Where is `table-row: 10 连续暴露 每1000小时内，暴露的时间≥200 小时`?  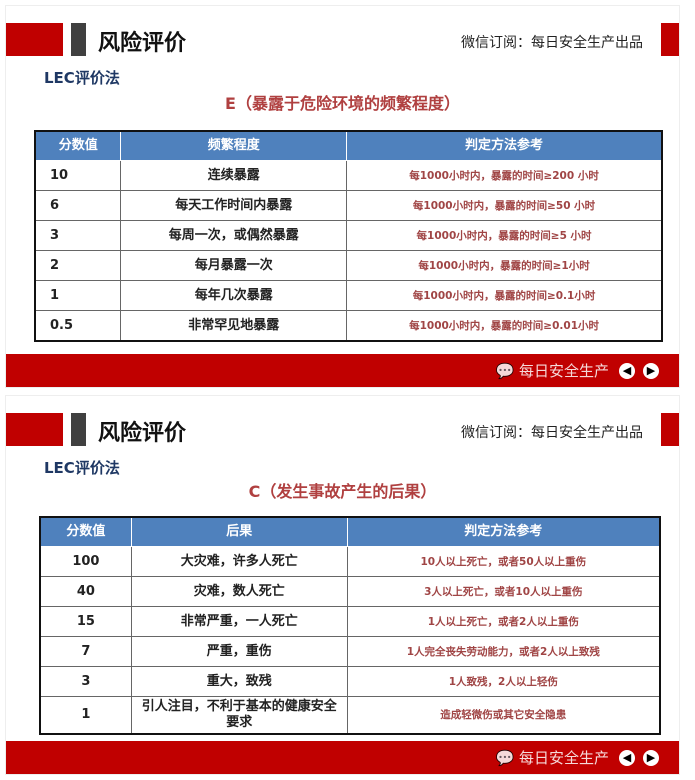
table-row: 10 连续暴露 每1000小时内，暴露的时间≥200 小时 is located at coordinates (348, 175).